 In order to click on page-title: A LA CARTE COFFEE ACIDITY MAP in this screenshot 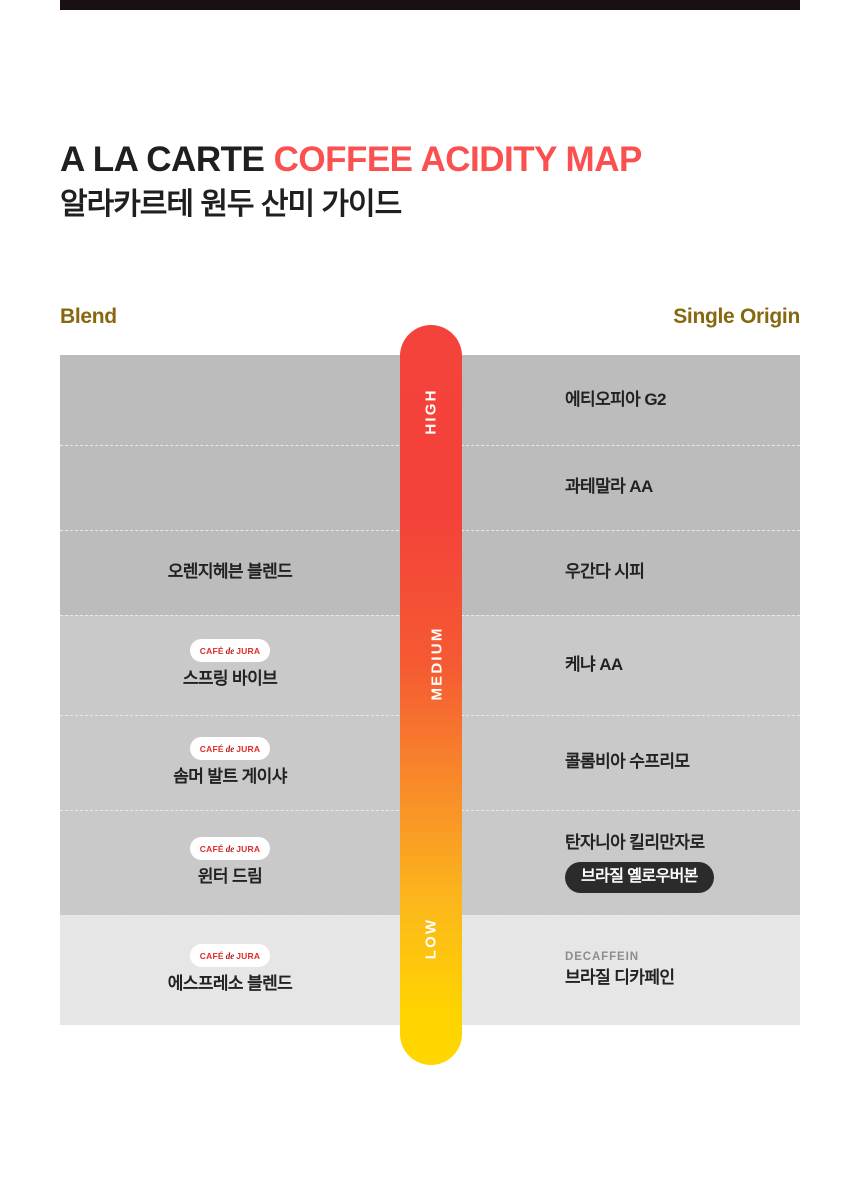, I will do `click(440, 159)`.